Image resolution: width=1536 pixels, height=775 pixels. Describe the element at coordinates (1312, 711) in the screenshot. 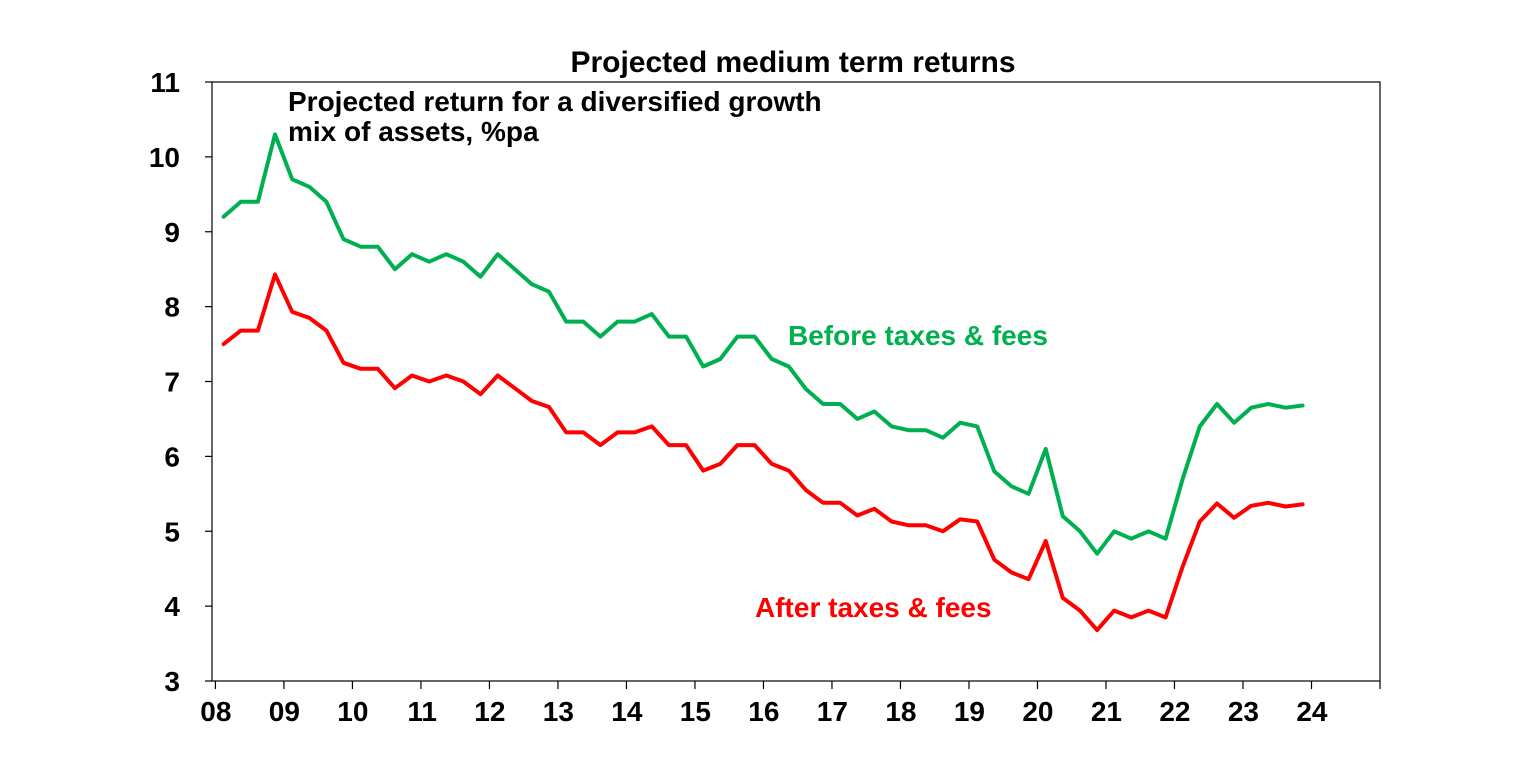

I see `x-tick-label: 24` at that location.